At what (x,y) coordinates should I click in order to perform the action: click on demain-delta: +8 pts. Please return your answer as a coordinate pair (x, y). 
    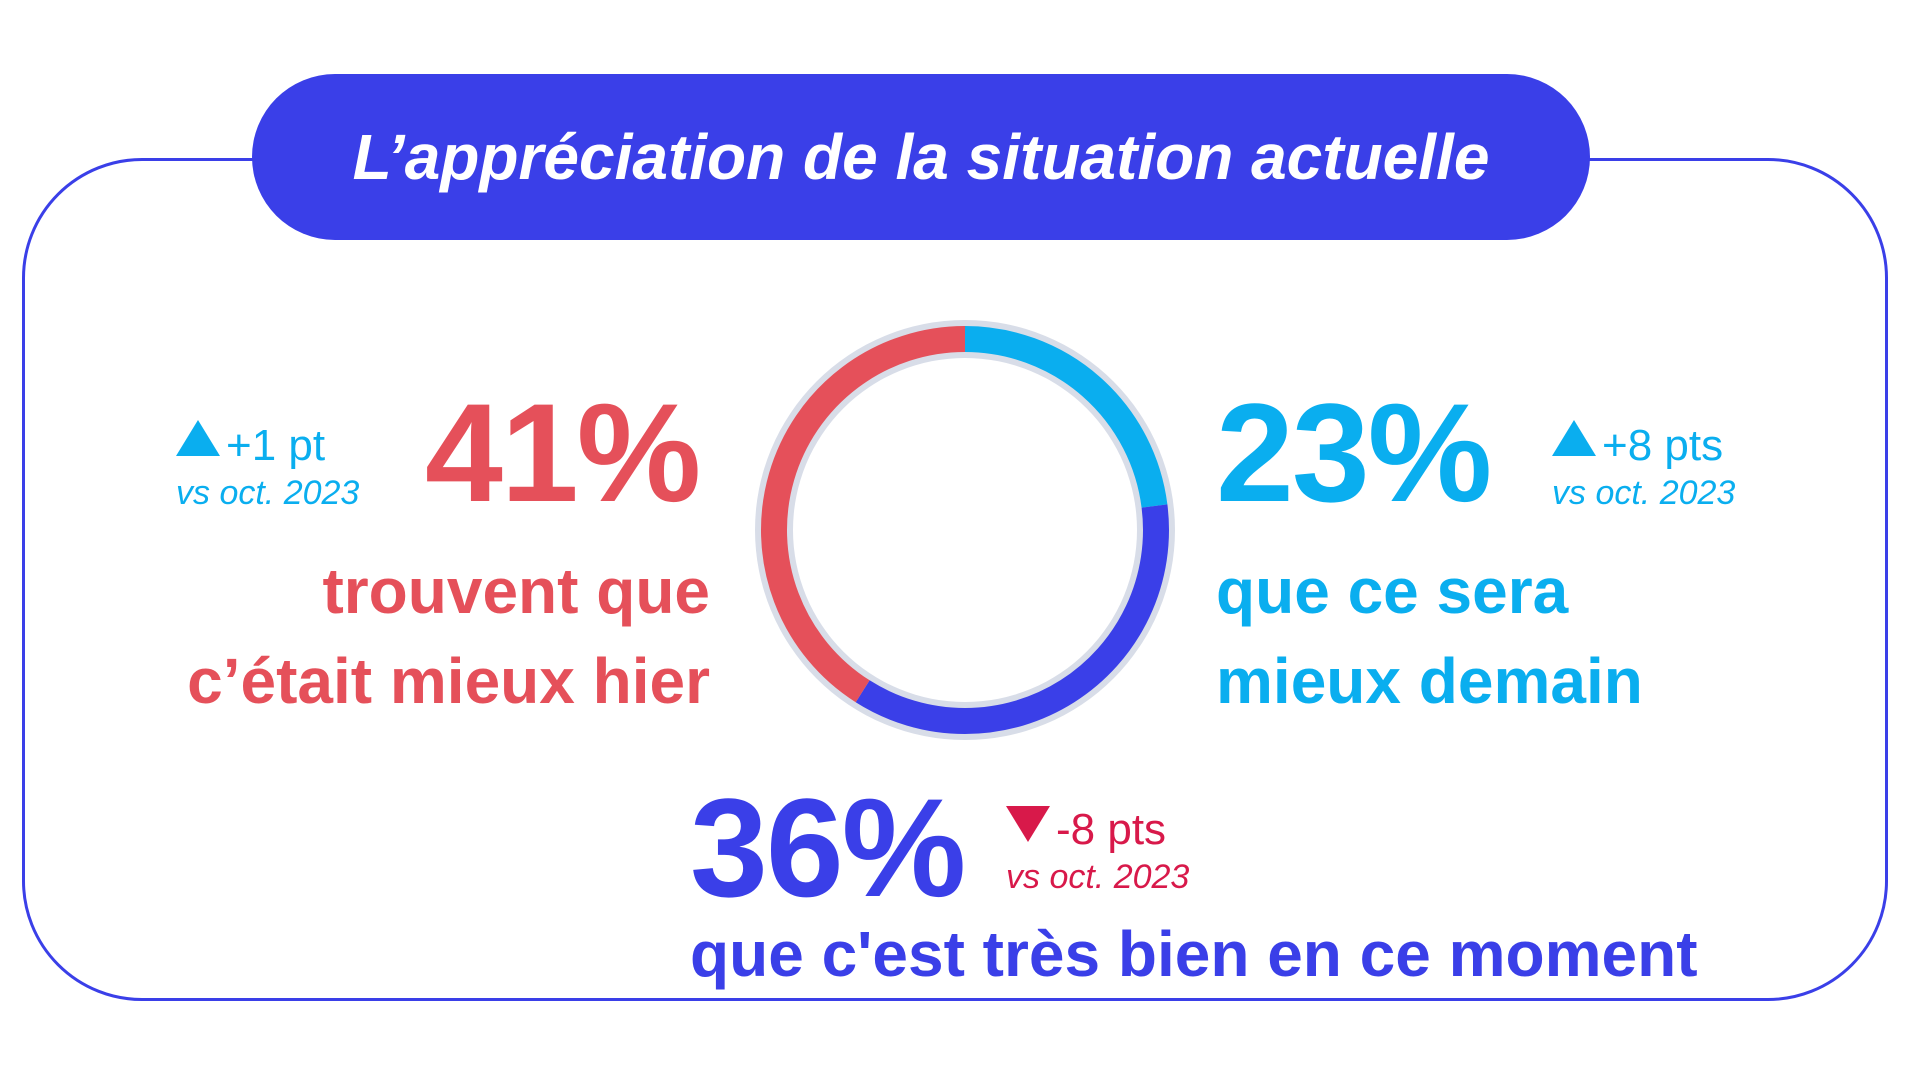
    Looking at the image, I should click on (1663, 445).